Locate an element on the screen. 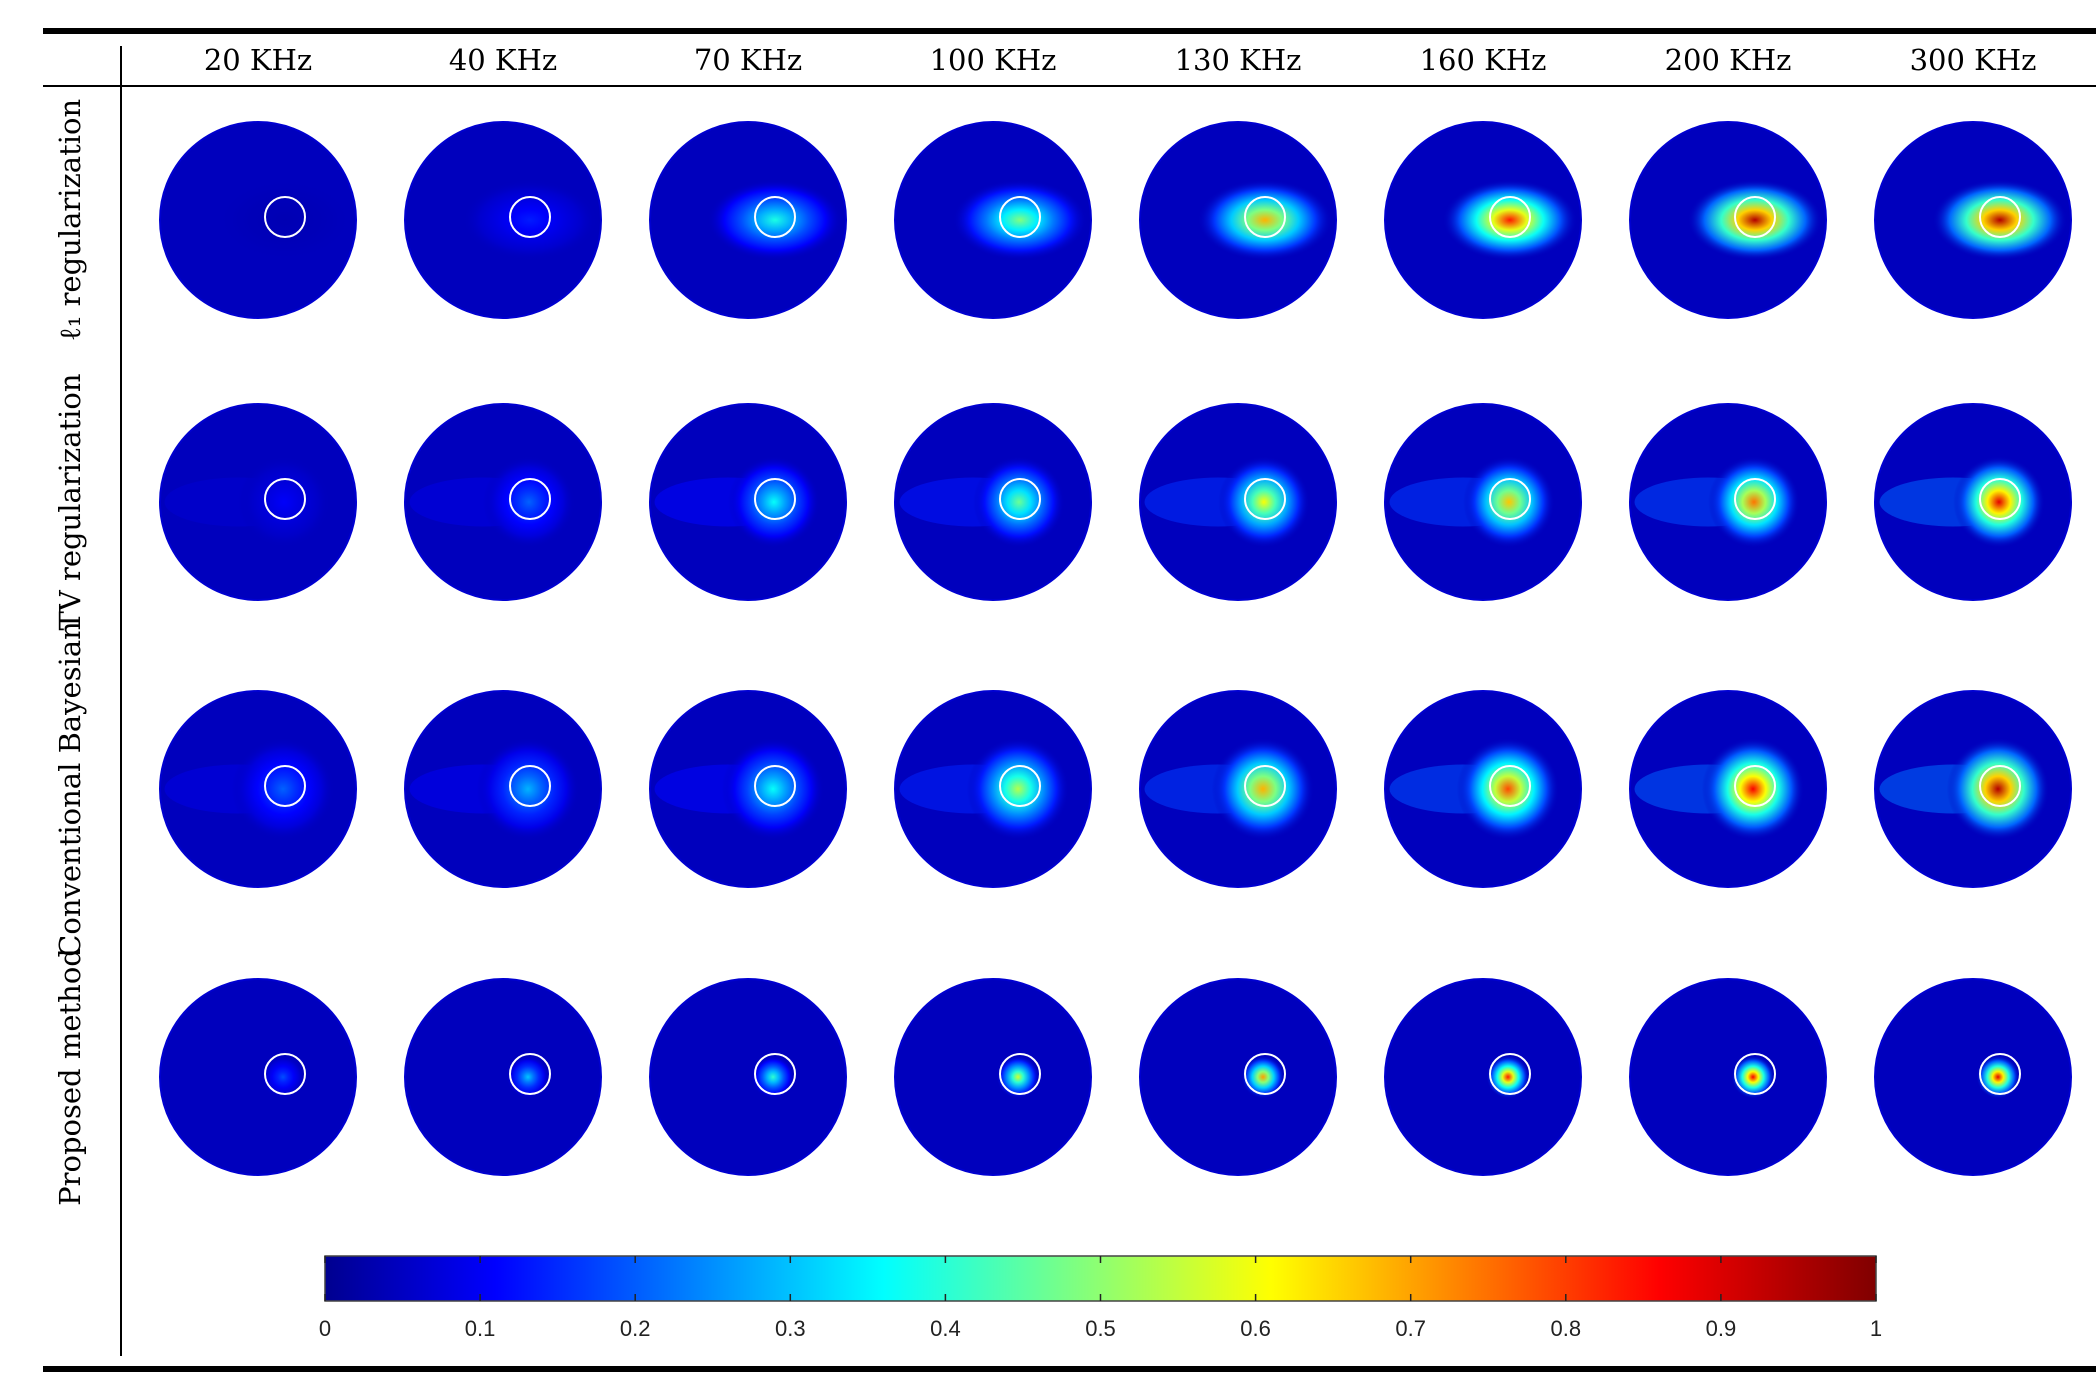  column-header: 160 KHz is located at coordinates (1483, 60).